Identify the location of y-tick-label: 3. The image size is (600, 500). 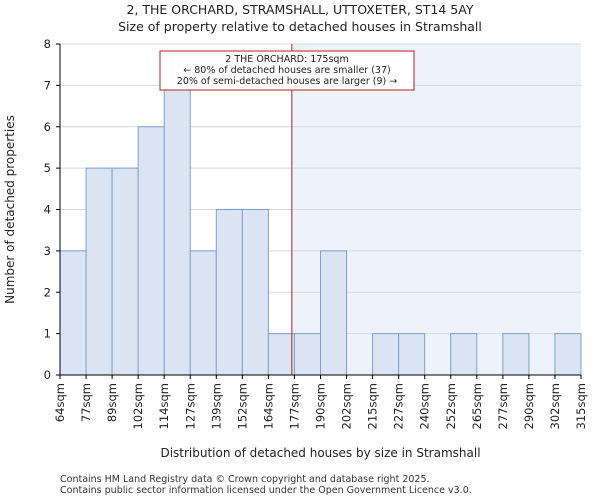
(47, 251).